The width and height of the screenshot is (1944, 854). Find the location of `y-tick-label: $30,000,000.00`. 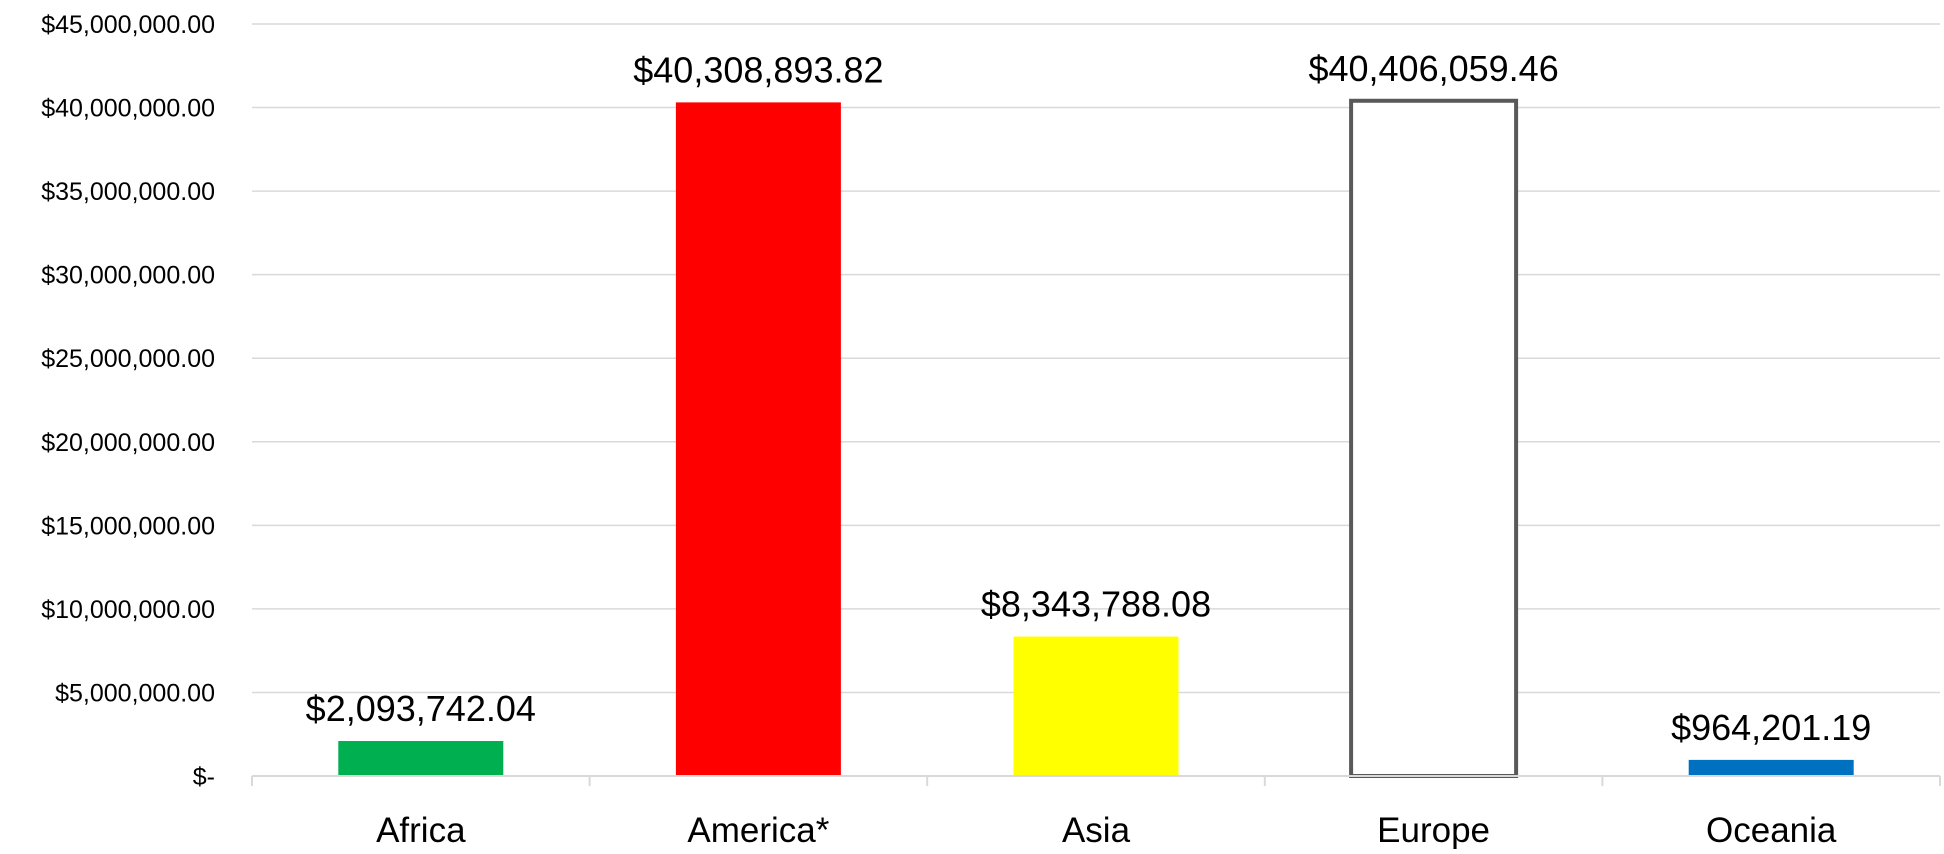

y-tick-label: $30,000,000.00 is located at coordinates (128, 276).